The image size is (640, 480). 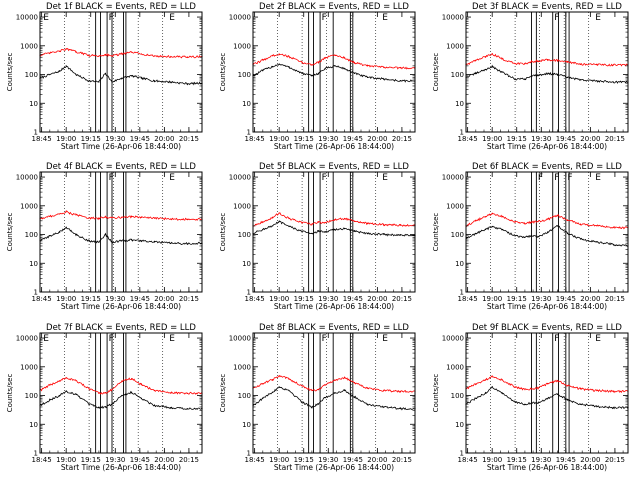 What do you see at coordinates (459, 104) in the screenshot?
I see `y-tick-label: 10` at bounding box center [459, 104].